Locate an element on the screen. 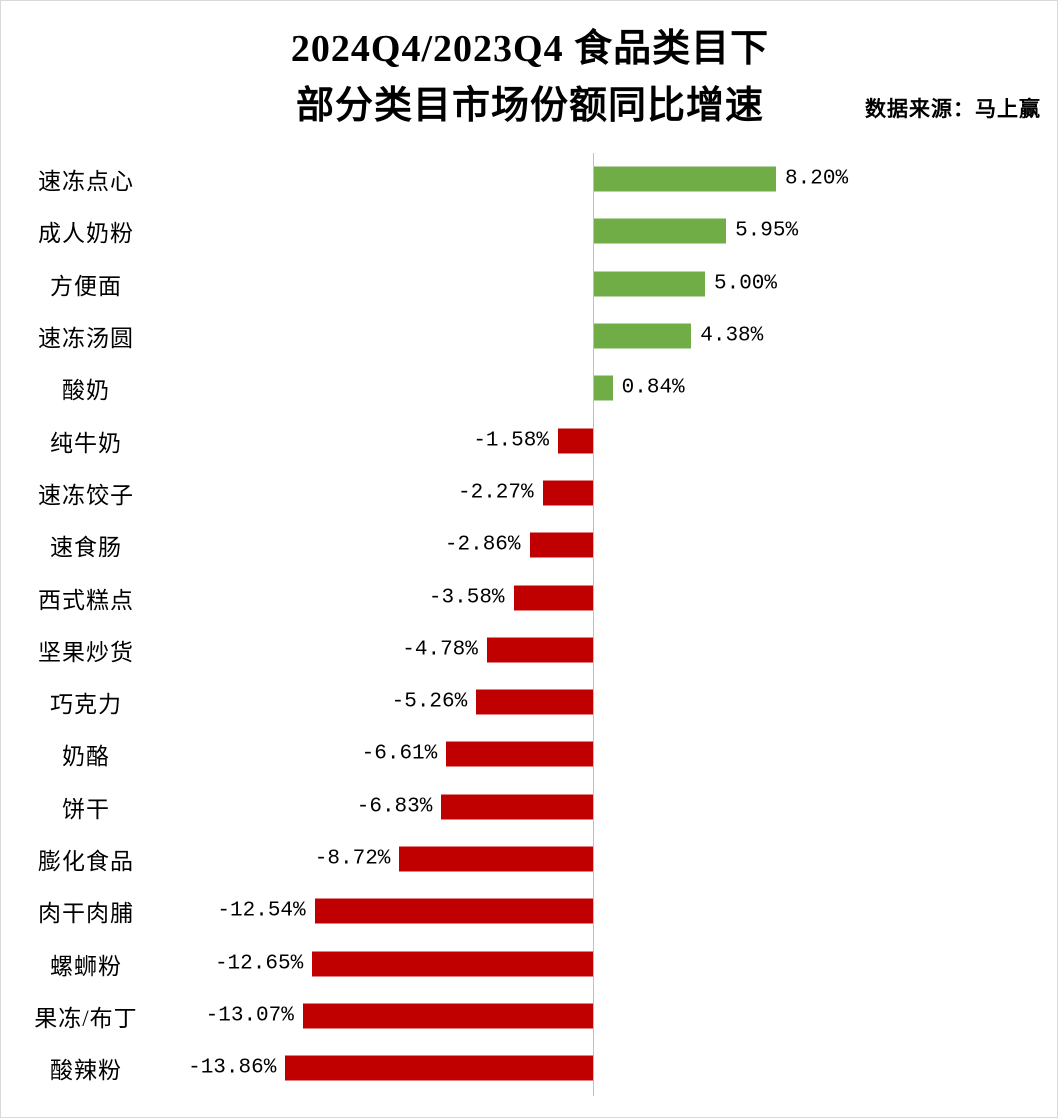 This screenshot has width=1058, height=1118. category-label: 坚果炒货 is located at coordinates (86, 652).